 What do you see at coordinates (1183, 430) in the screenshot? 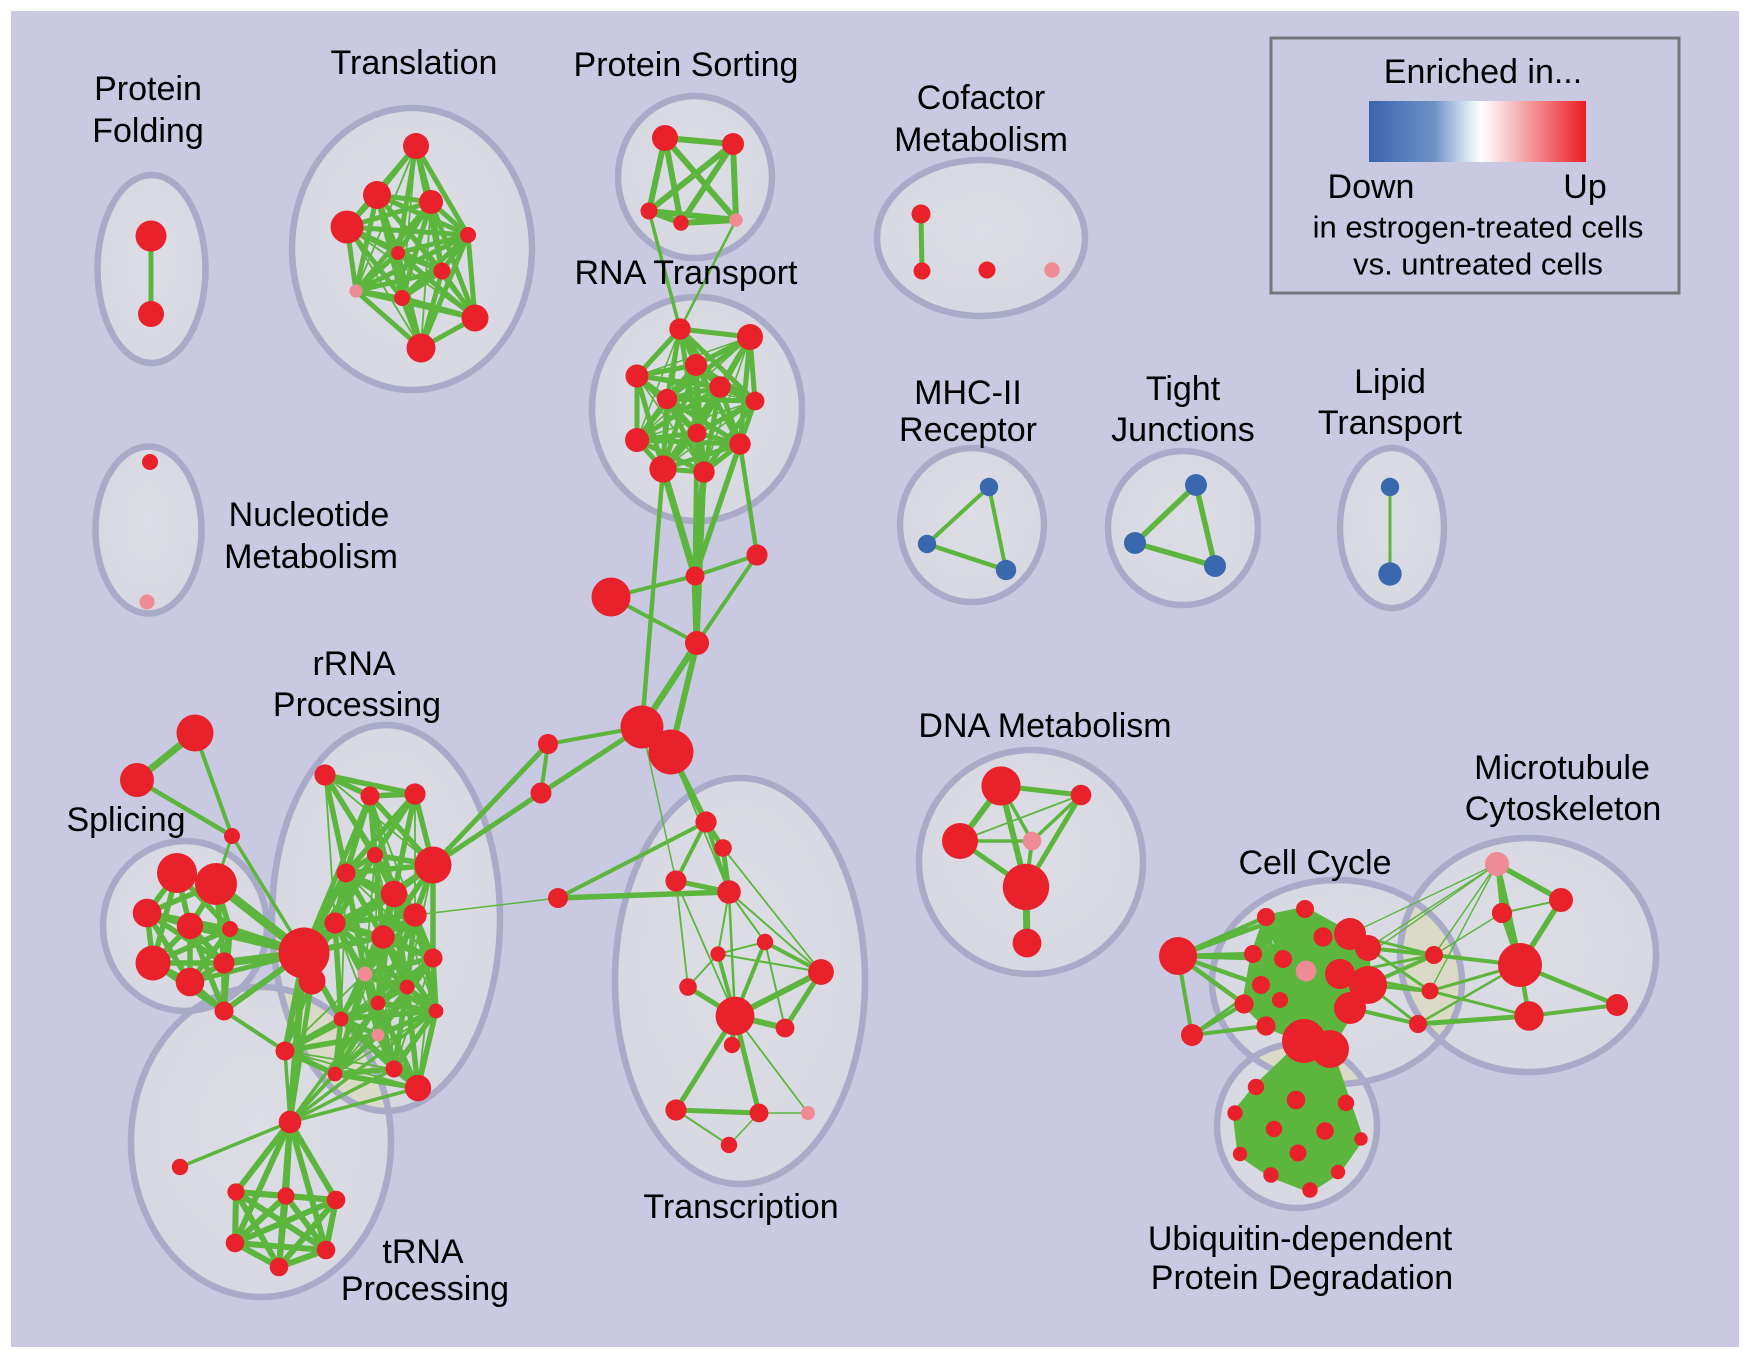
I see `svg-text: Junctions` at bounding box center [1183, 430].